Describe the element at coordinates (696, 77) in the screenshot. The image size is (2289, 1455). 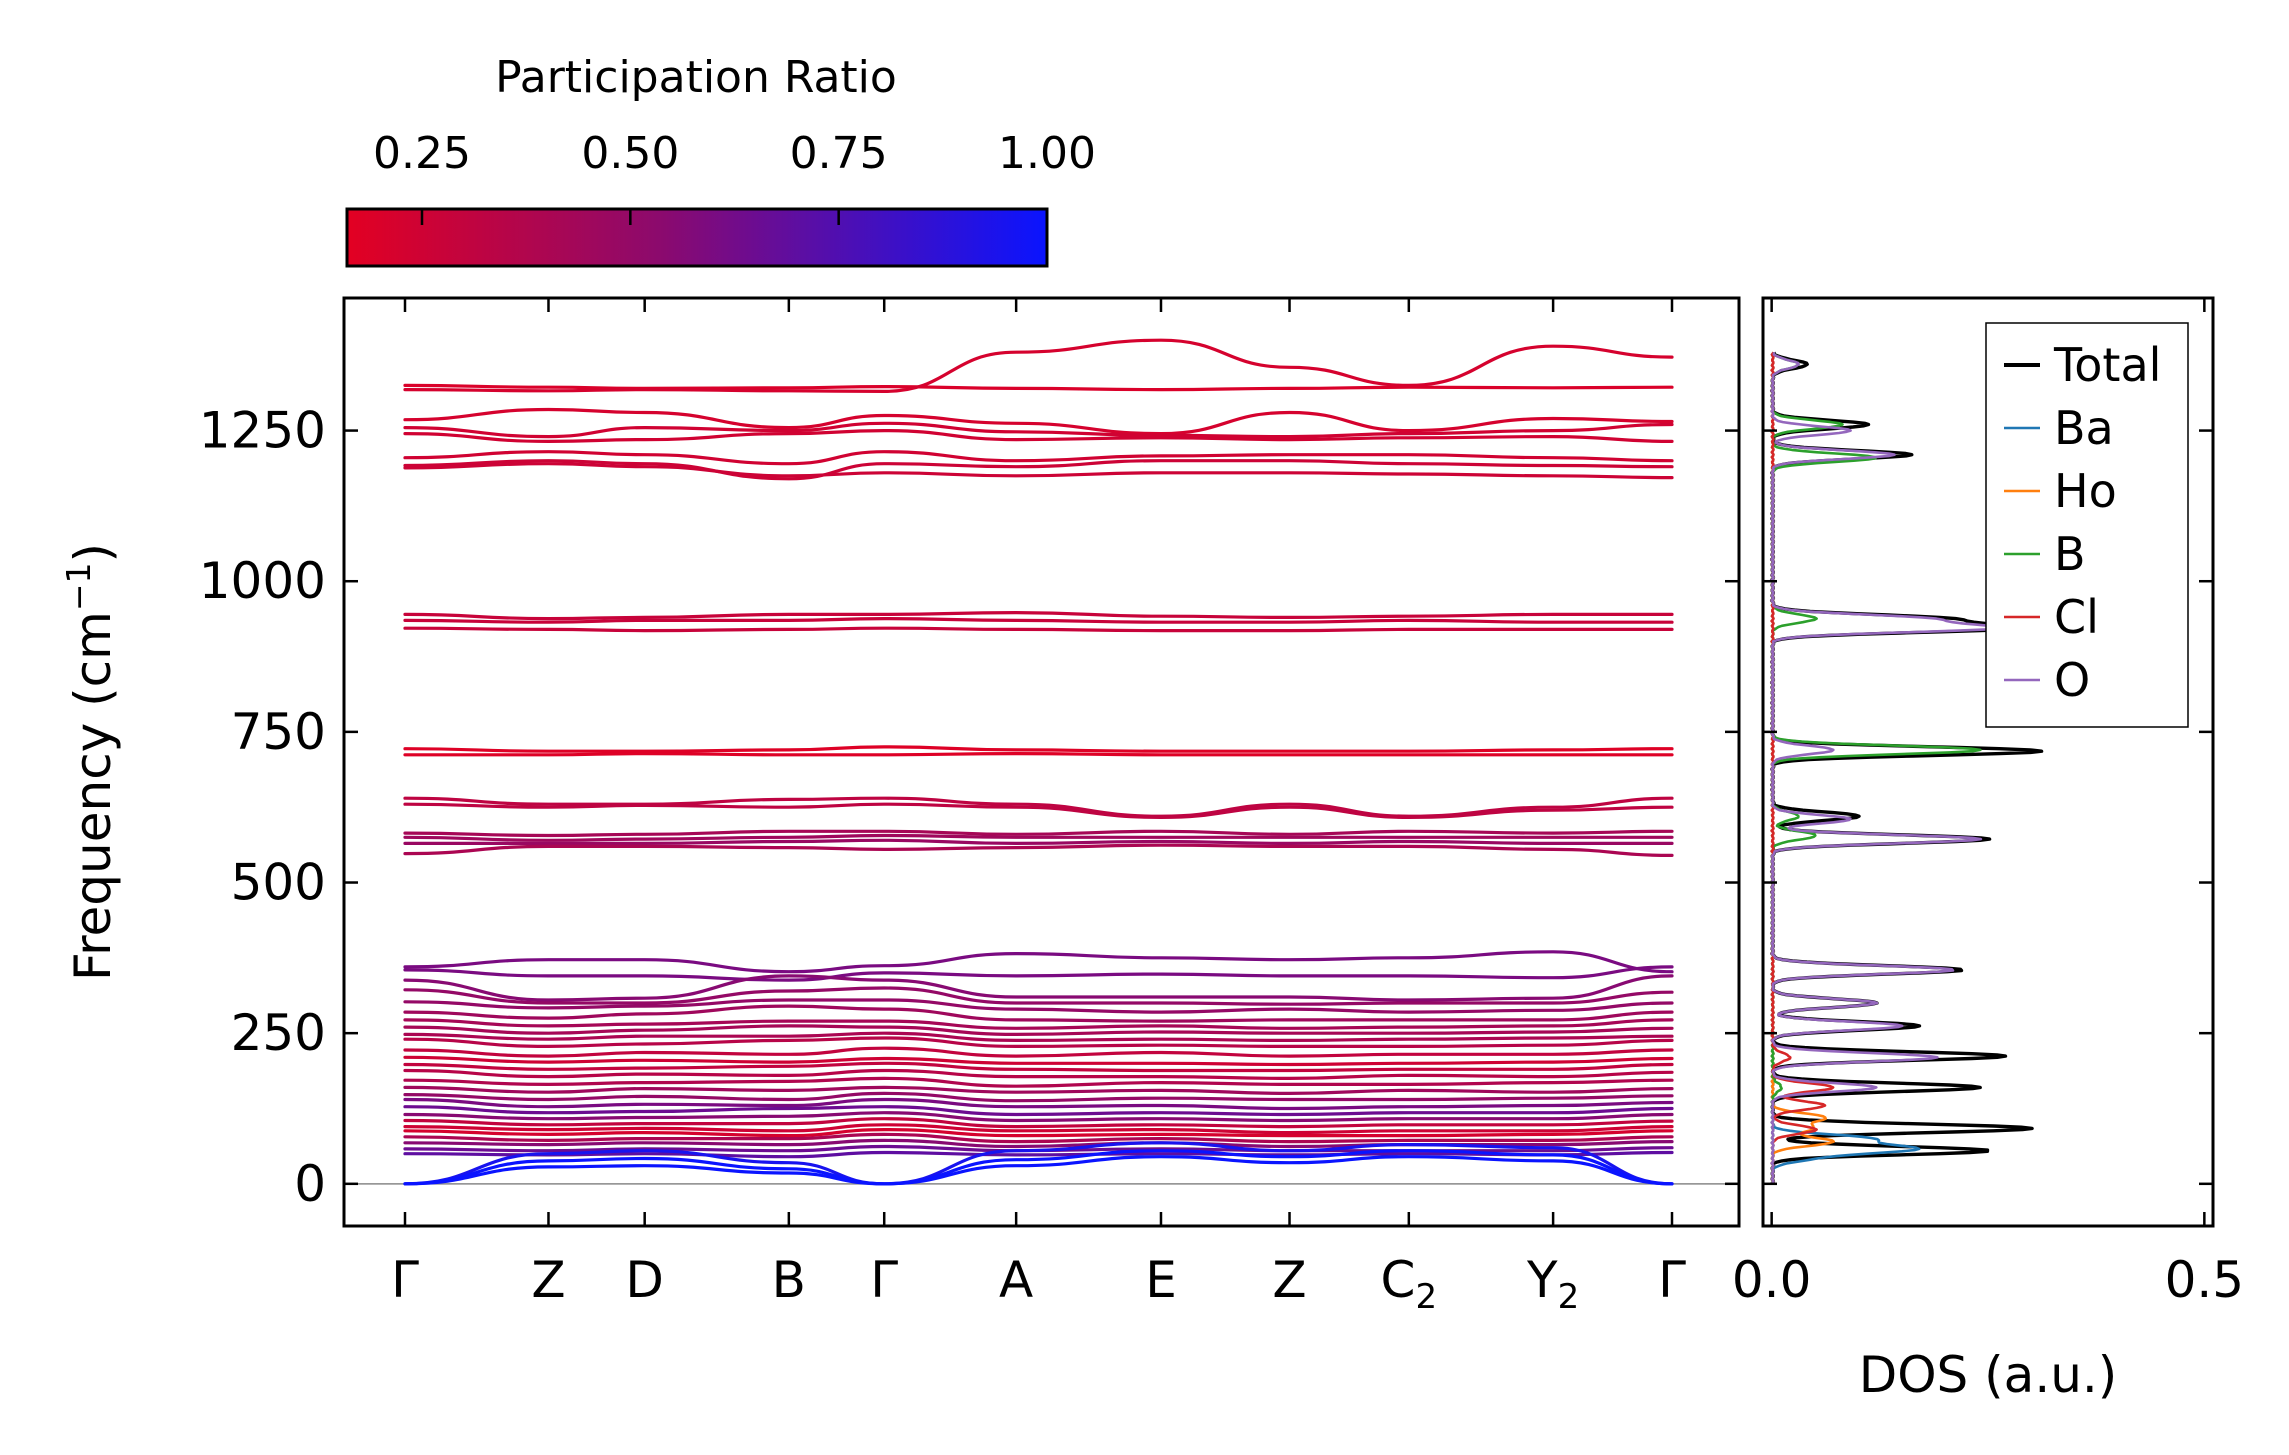
I see `colorbar-title: Participation Ratio` at that location.